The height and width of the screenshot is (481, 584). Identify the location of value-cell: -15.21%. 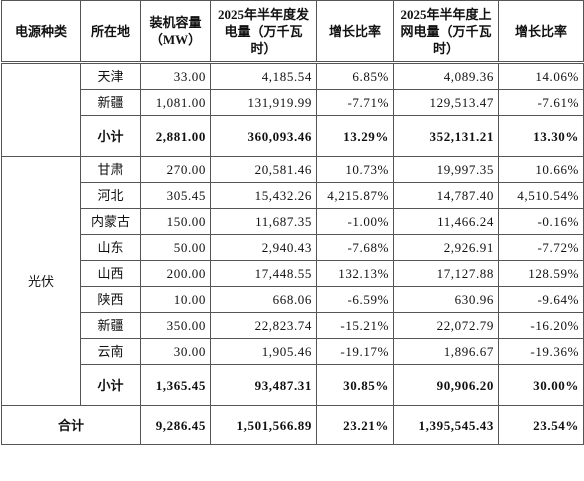
(355, 325).